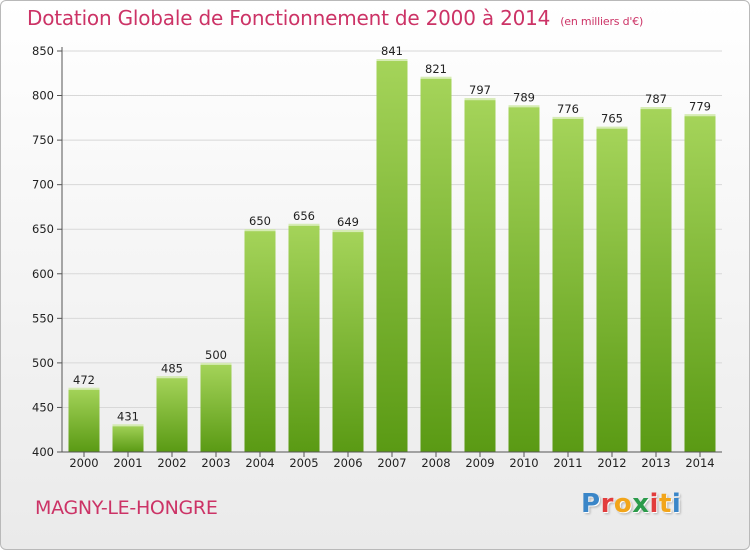 The width and height of the screenshot is (750, 550). What do you see at coordinates (591, 504) in the screenshot?
I see `logo-letter: P` at bounding box center [591, 504].